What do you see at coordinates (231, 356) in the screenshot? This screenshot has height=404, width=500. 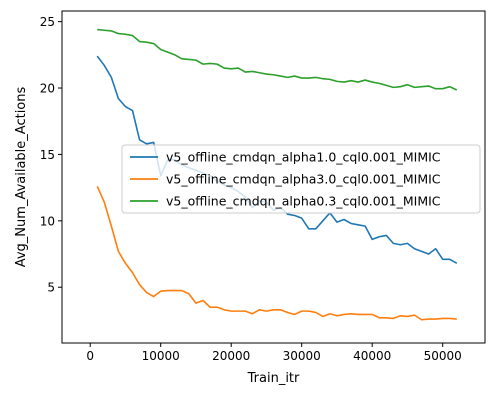 I see `x-tick-label: 20000` at bounding box center [231, 356].